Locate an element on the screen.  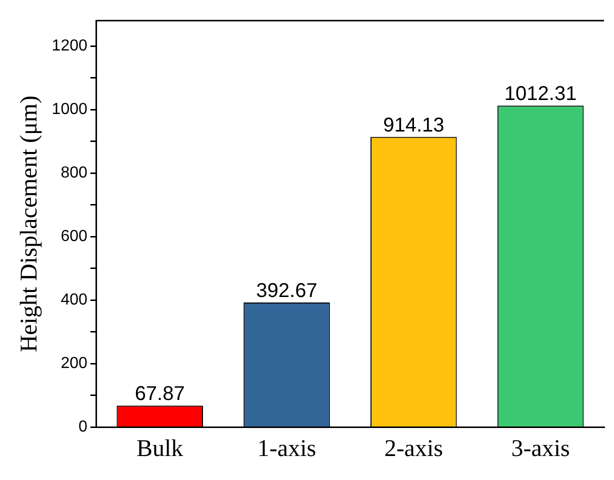
y-tick-label: 200 is located at coordinates (74, 363).